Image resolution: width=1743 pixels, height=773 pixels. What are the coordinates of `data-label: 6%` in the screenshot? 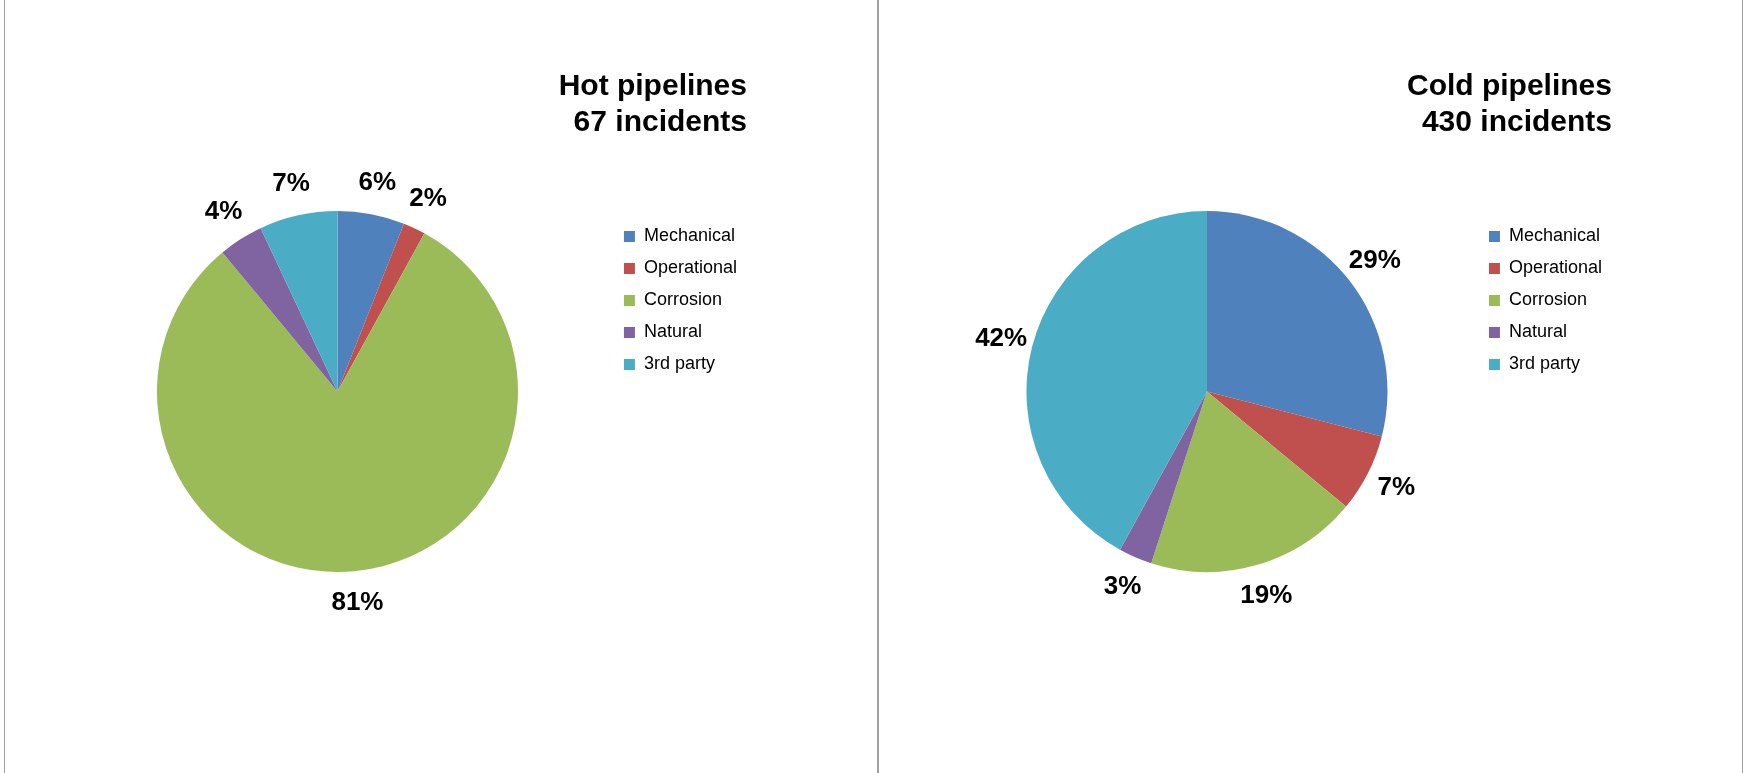 It's located at (377, 180).